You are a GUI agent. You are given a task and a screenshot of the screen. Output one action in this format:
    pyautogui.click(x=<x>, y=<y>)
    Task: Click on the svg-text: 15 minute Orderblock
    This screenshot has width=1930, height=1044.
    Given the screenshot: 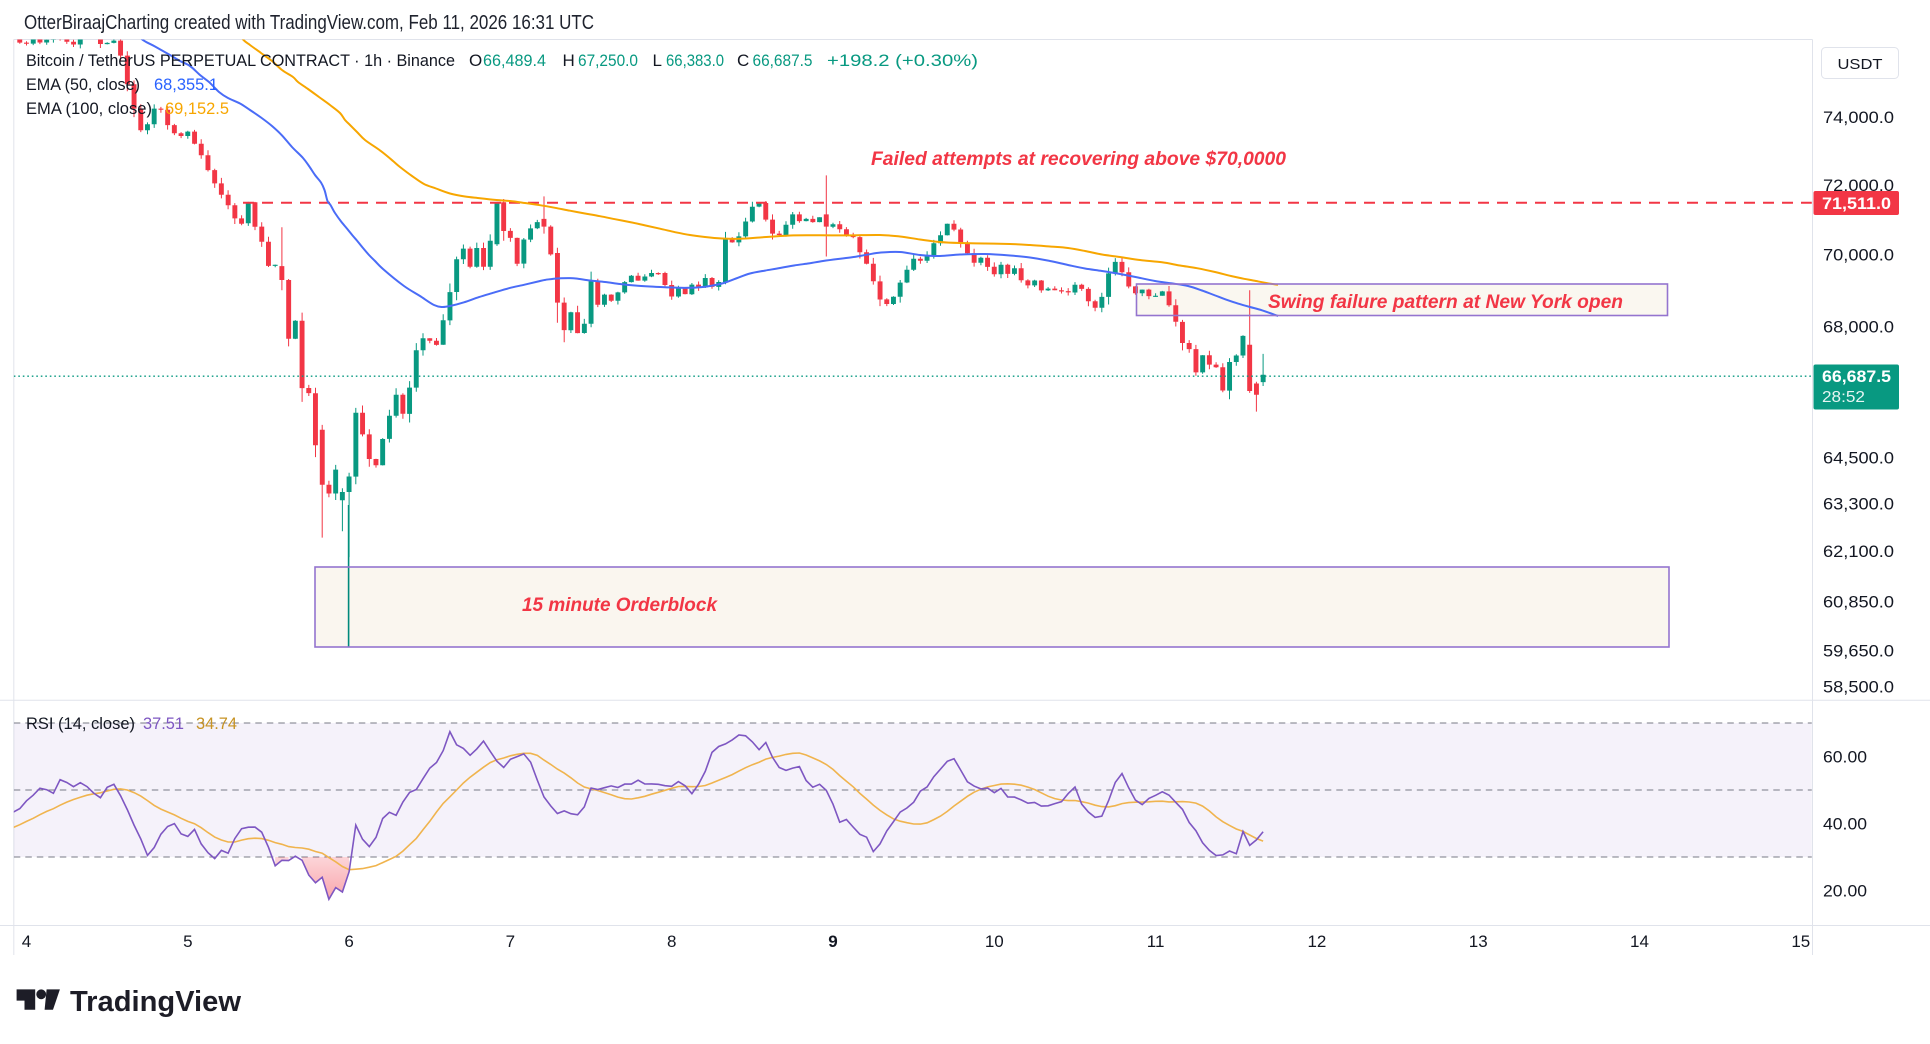 What is the action you would take?
    pyautogui.click(x=620, y=605)
    